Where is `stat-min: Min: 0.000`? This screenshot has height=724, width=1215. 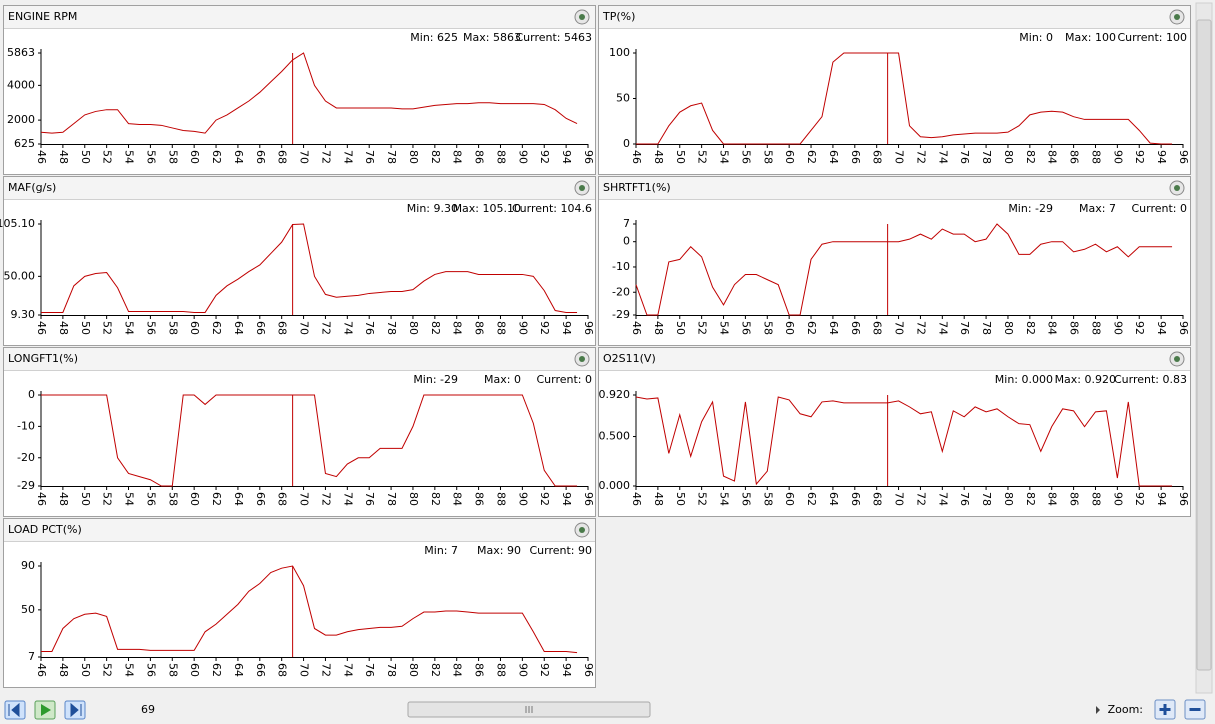 stat-min: Min: 0.000 is located at coordinates (1024, 379).